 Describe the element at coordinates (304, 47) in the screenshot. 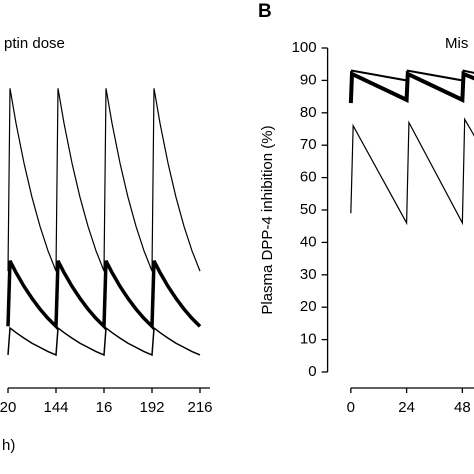

I see `y-tick-label: 100` at that location.